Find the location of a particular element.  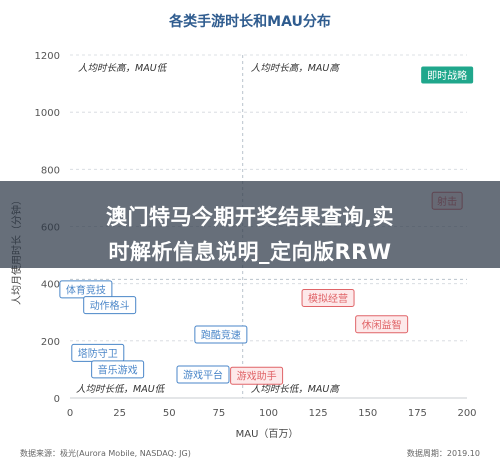

data-point-label: 塔防守卫 is located at coordinates (98, 353).